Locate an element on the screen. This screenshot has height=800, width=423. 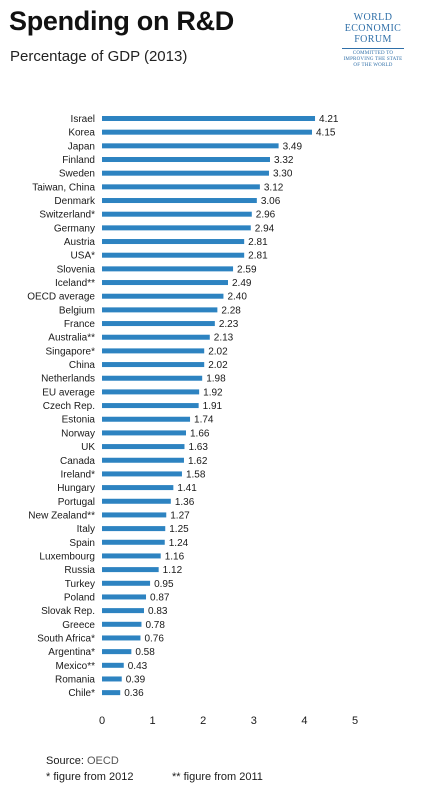
bar-poland is located at coordinates (124, 597).